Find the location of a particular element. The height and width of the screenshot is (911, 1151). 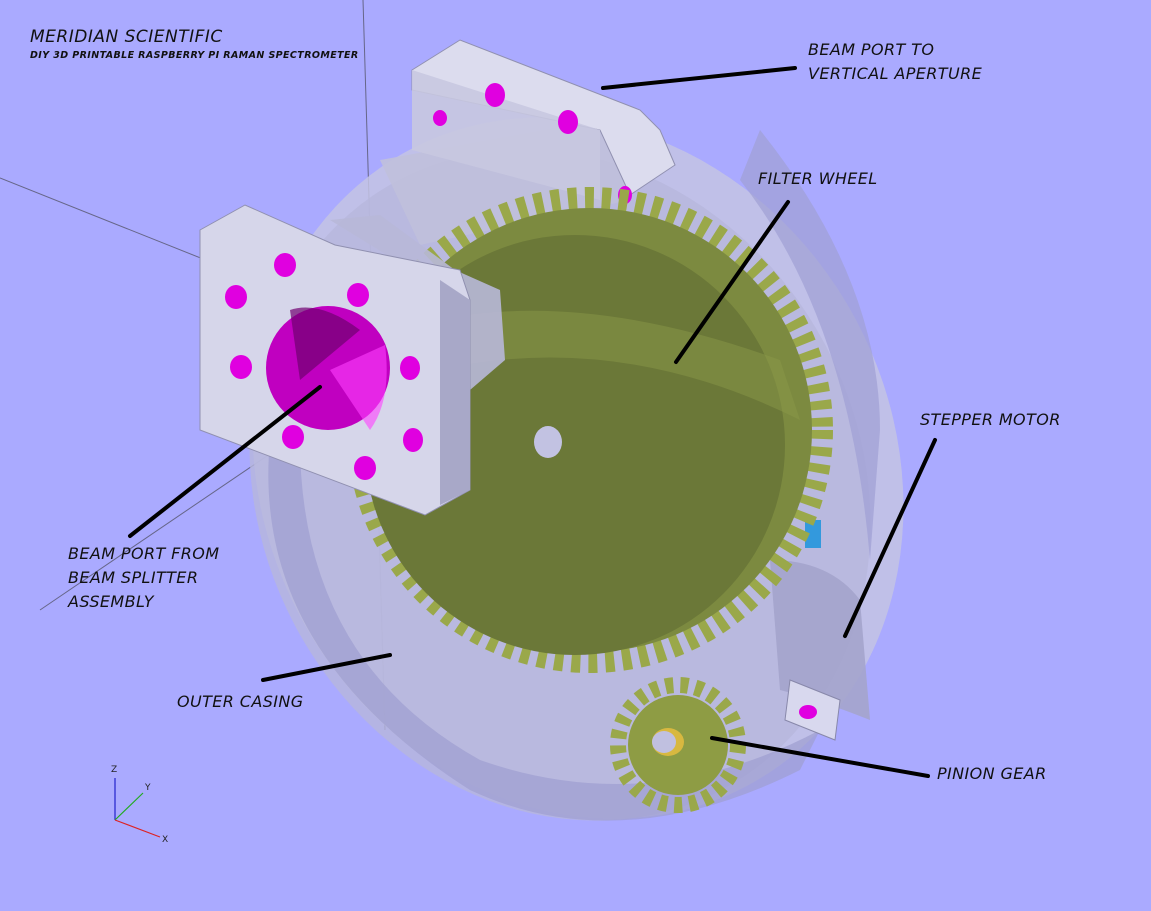

top-beam-port is located at coordinates (528, 142).